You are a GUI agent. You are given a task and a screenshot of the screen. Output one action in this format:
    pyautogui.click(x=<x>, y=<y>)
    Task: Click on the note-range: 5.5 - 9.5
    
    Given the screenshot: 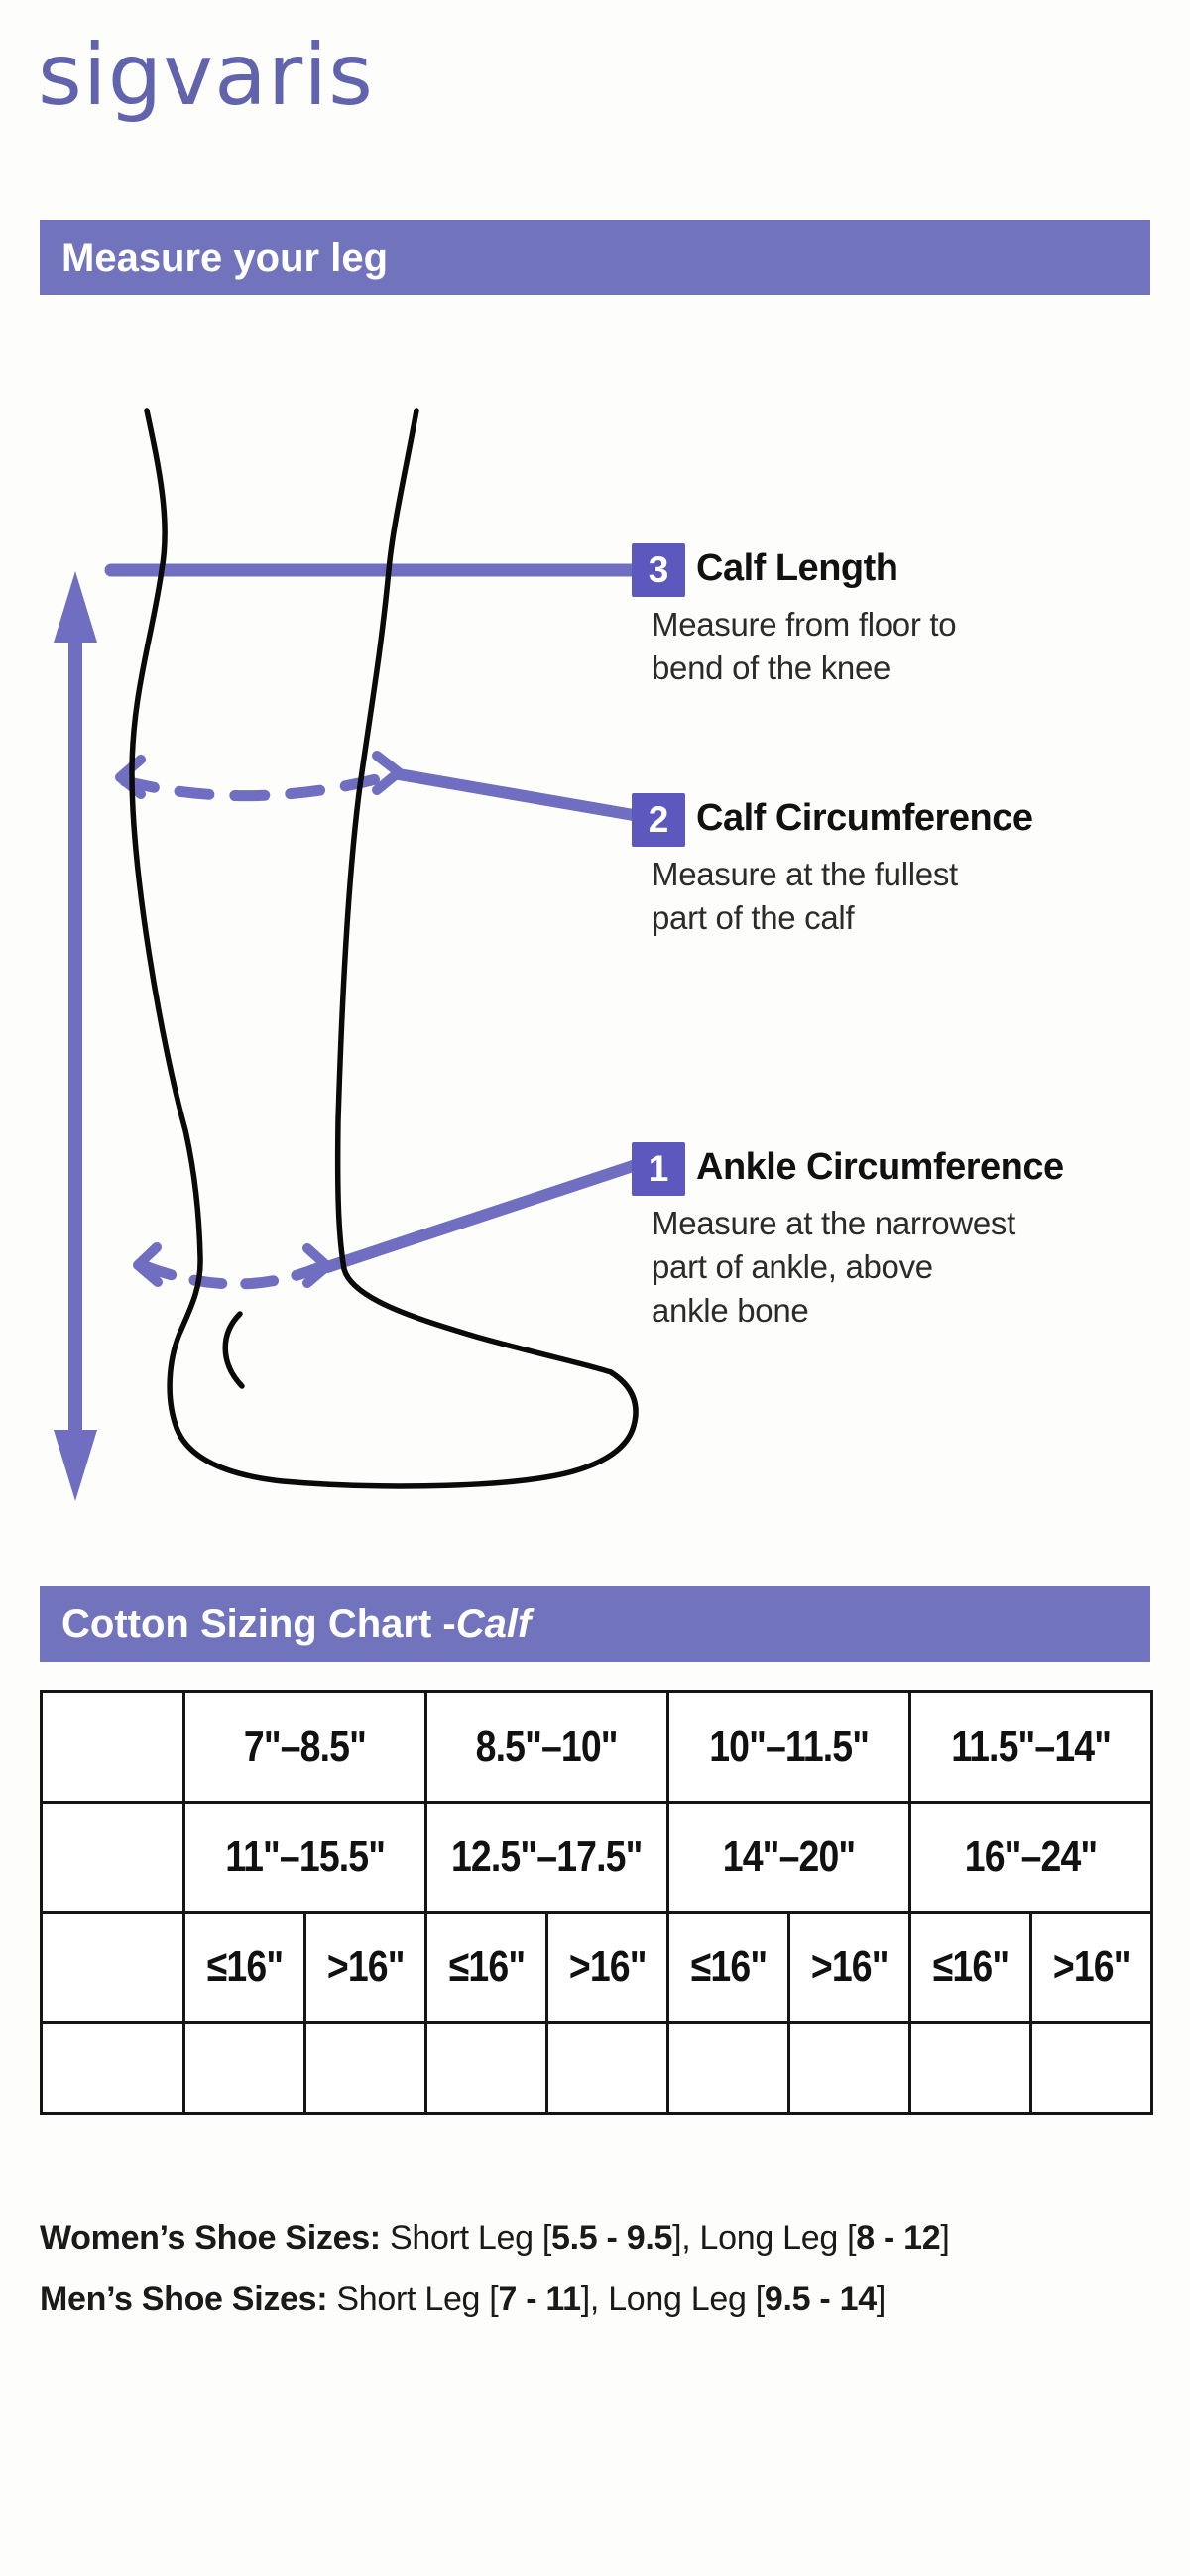 What is the action you would take?
    pyautogui.click(x=612, y=2238)
    